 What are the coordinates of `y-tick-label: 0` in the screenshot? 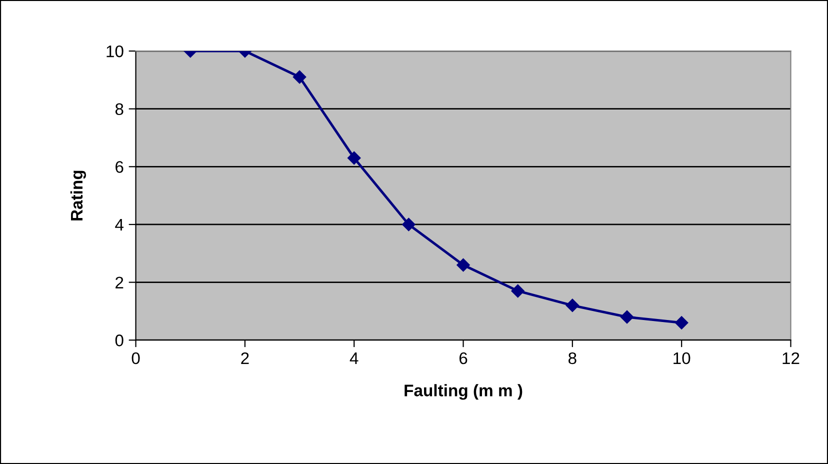 It's located at (119, 340).